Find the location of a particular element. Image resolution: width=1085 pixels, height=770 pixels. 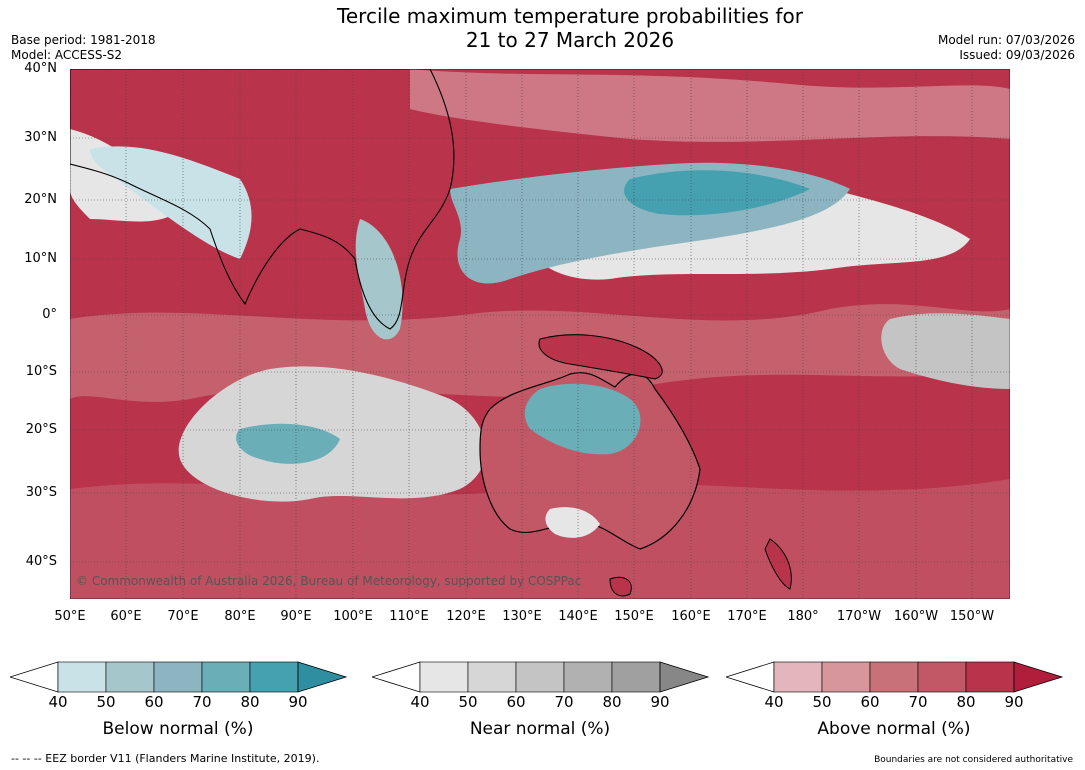

model-name: Model: ACCESS-S2 is located at coordinates (67, 55).